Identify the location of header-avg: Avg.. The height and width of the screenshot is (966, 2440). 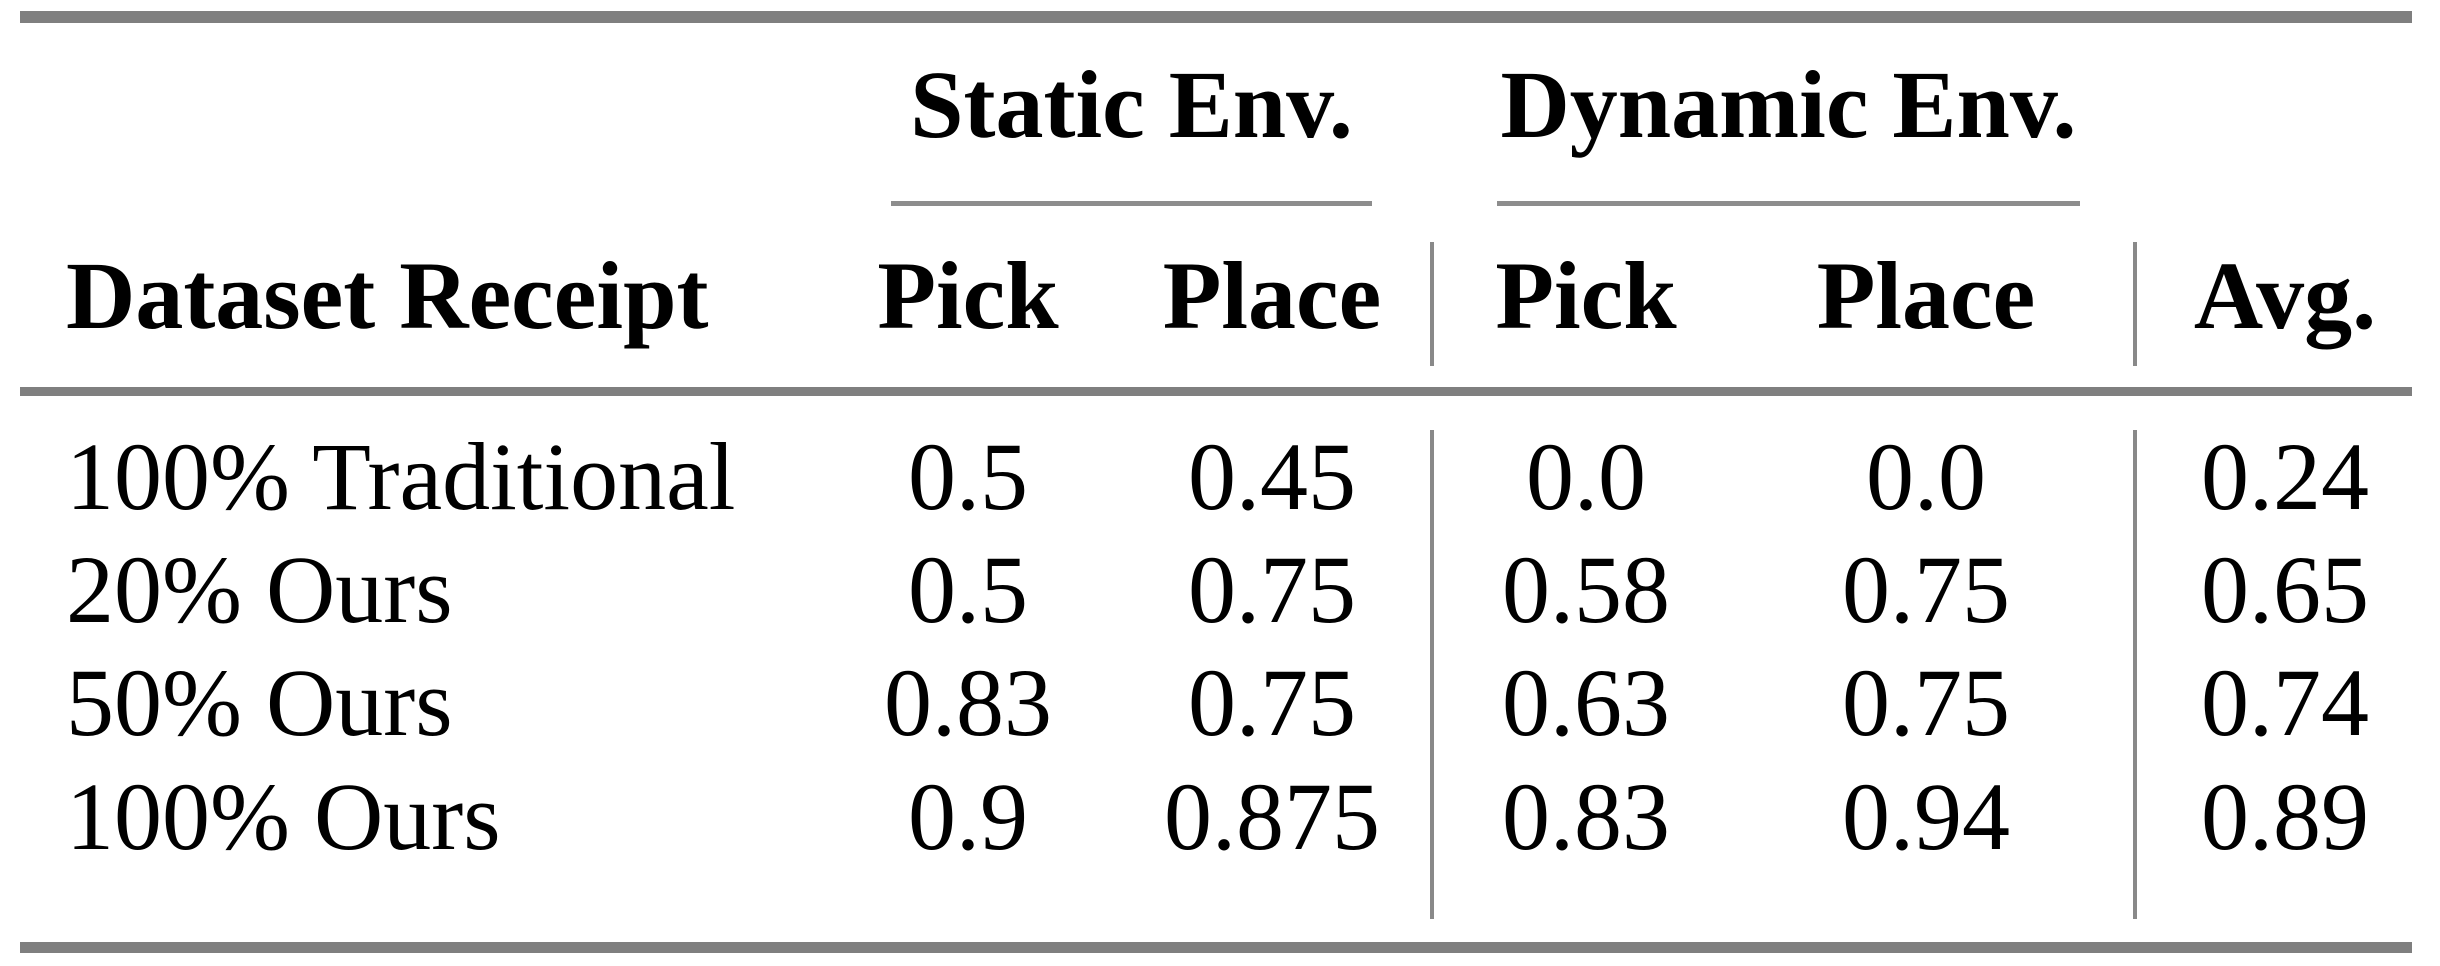
(2285, 295).